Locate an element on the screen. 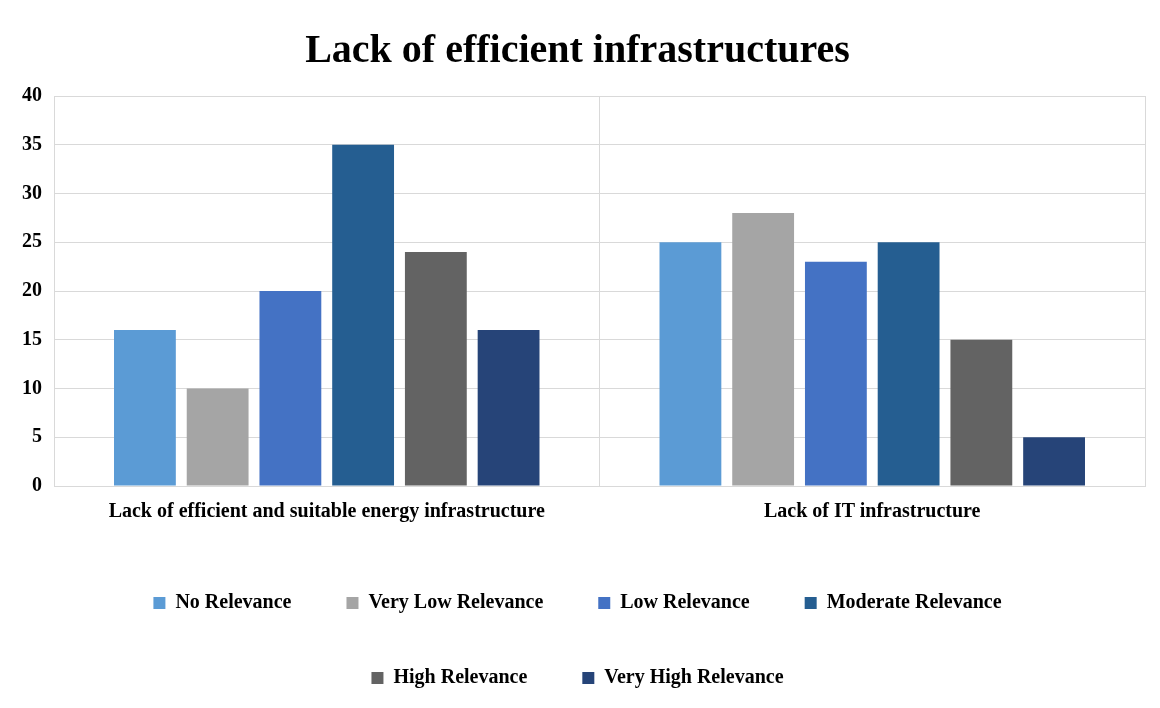 The image size is (1160, 708). x-tick-label: Lack of efficient and suitable energy infrastructure is located at coordinates (326, 511).